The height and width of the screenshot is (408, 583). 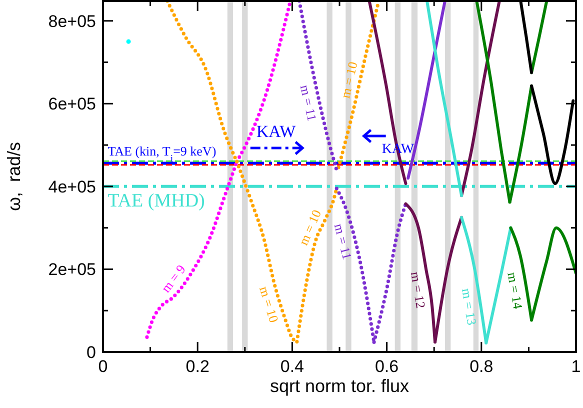 What do you see at coordinates (340, 386) in the screenshot?
I see `x-axis-title: sqrt norm tor. flux` at bounding box center [340, 386].